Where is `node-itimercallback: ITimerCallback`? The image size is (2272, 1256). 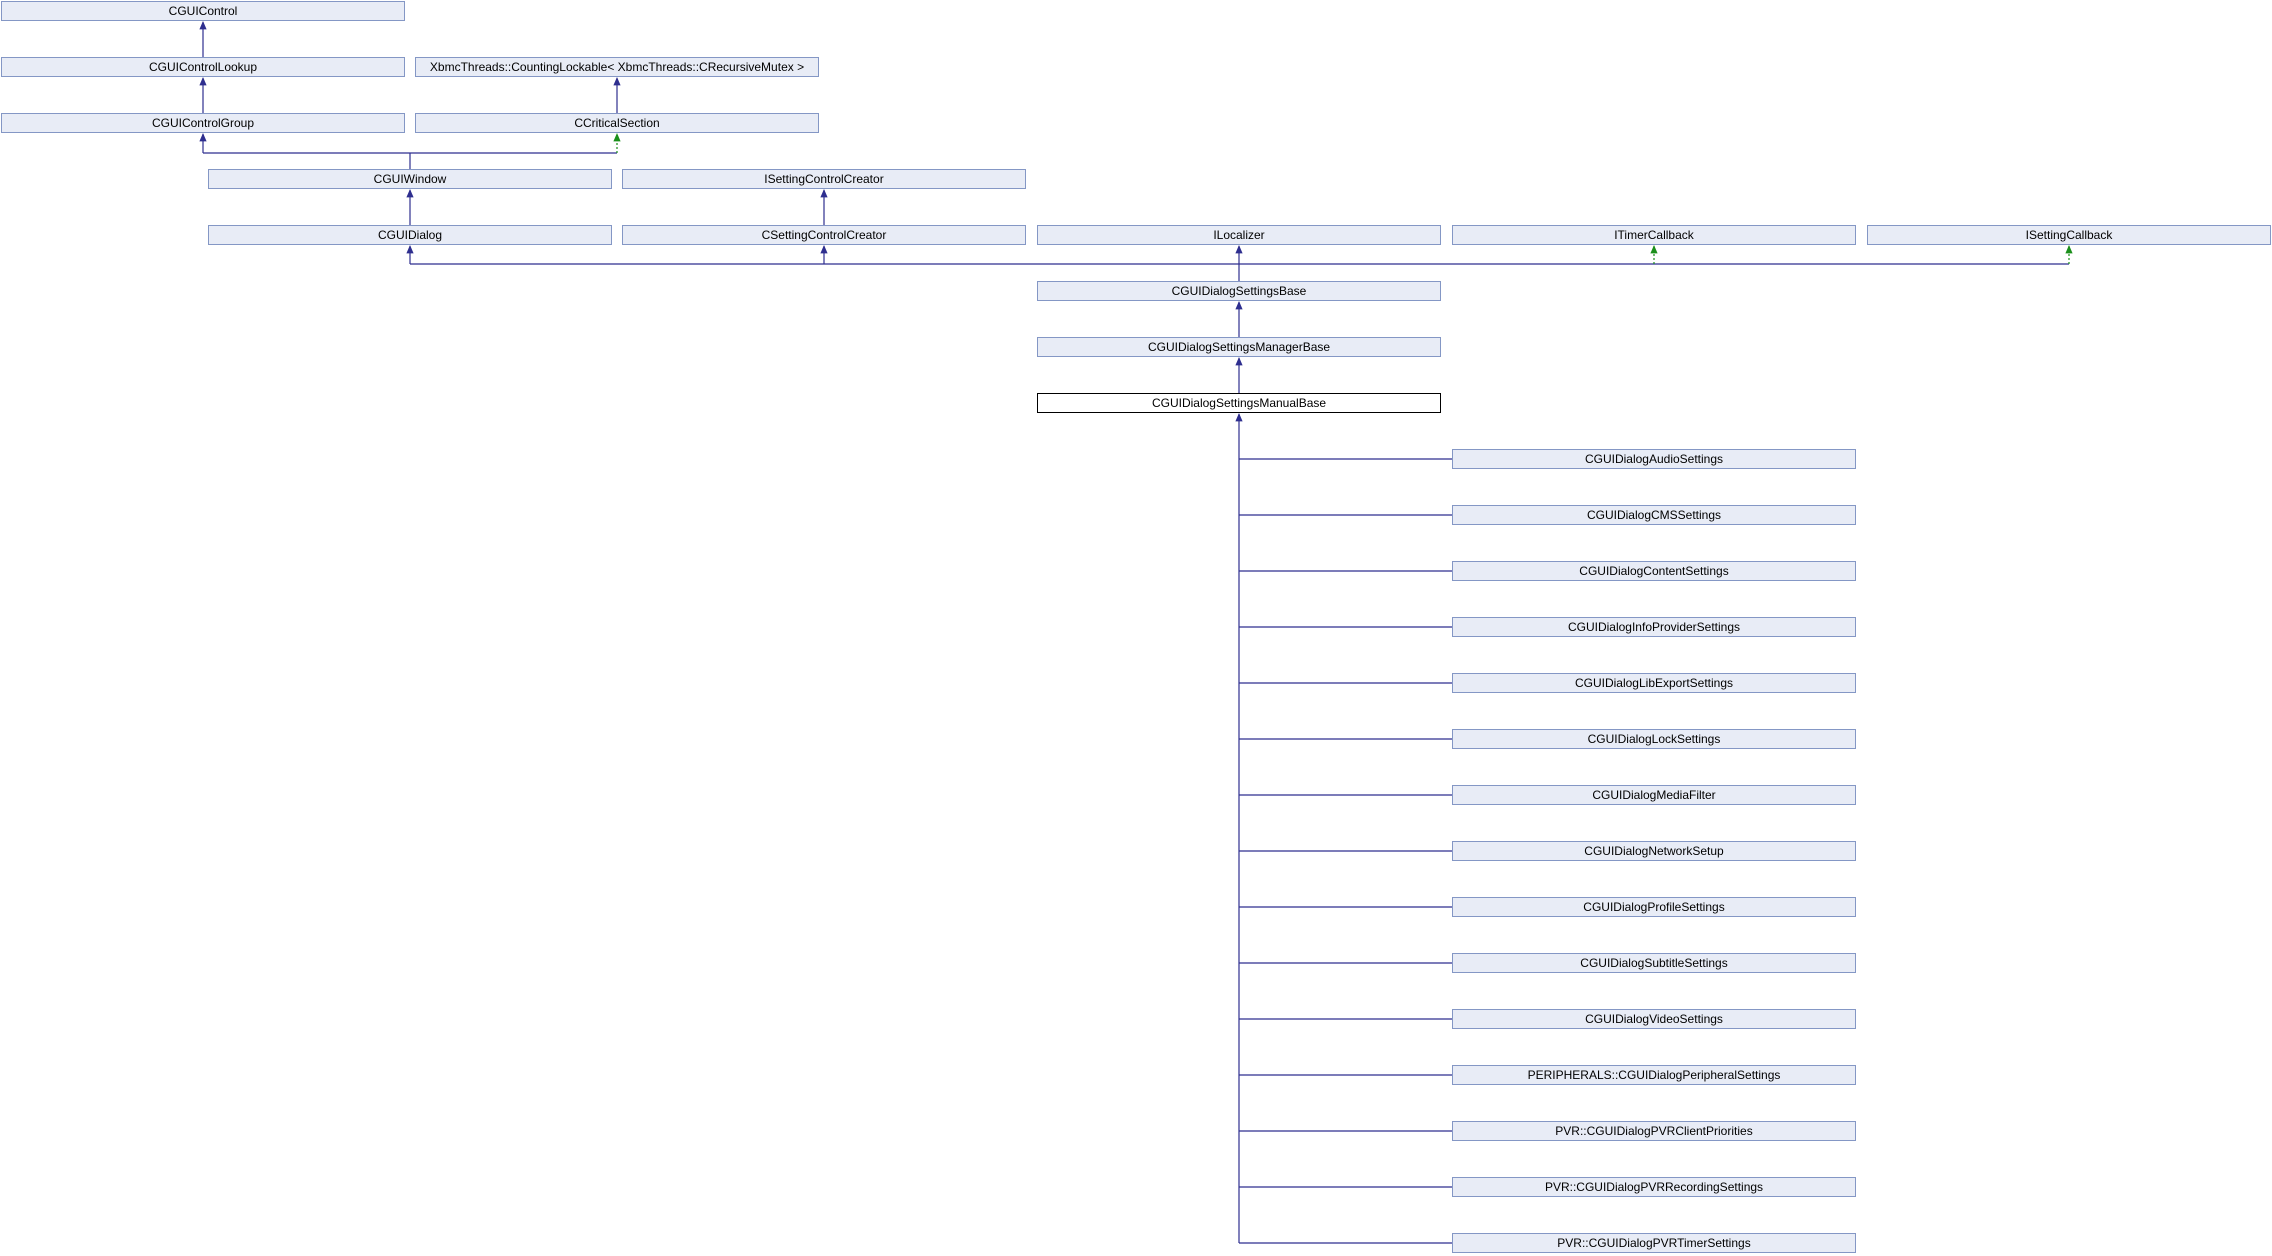 node-itimercallback: ITimerCallback is located at coordinates (1654, 235).